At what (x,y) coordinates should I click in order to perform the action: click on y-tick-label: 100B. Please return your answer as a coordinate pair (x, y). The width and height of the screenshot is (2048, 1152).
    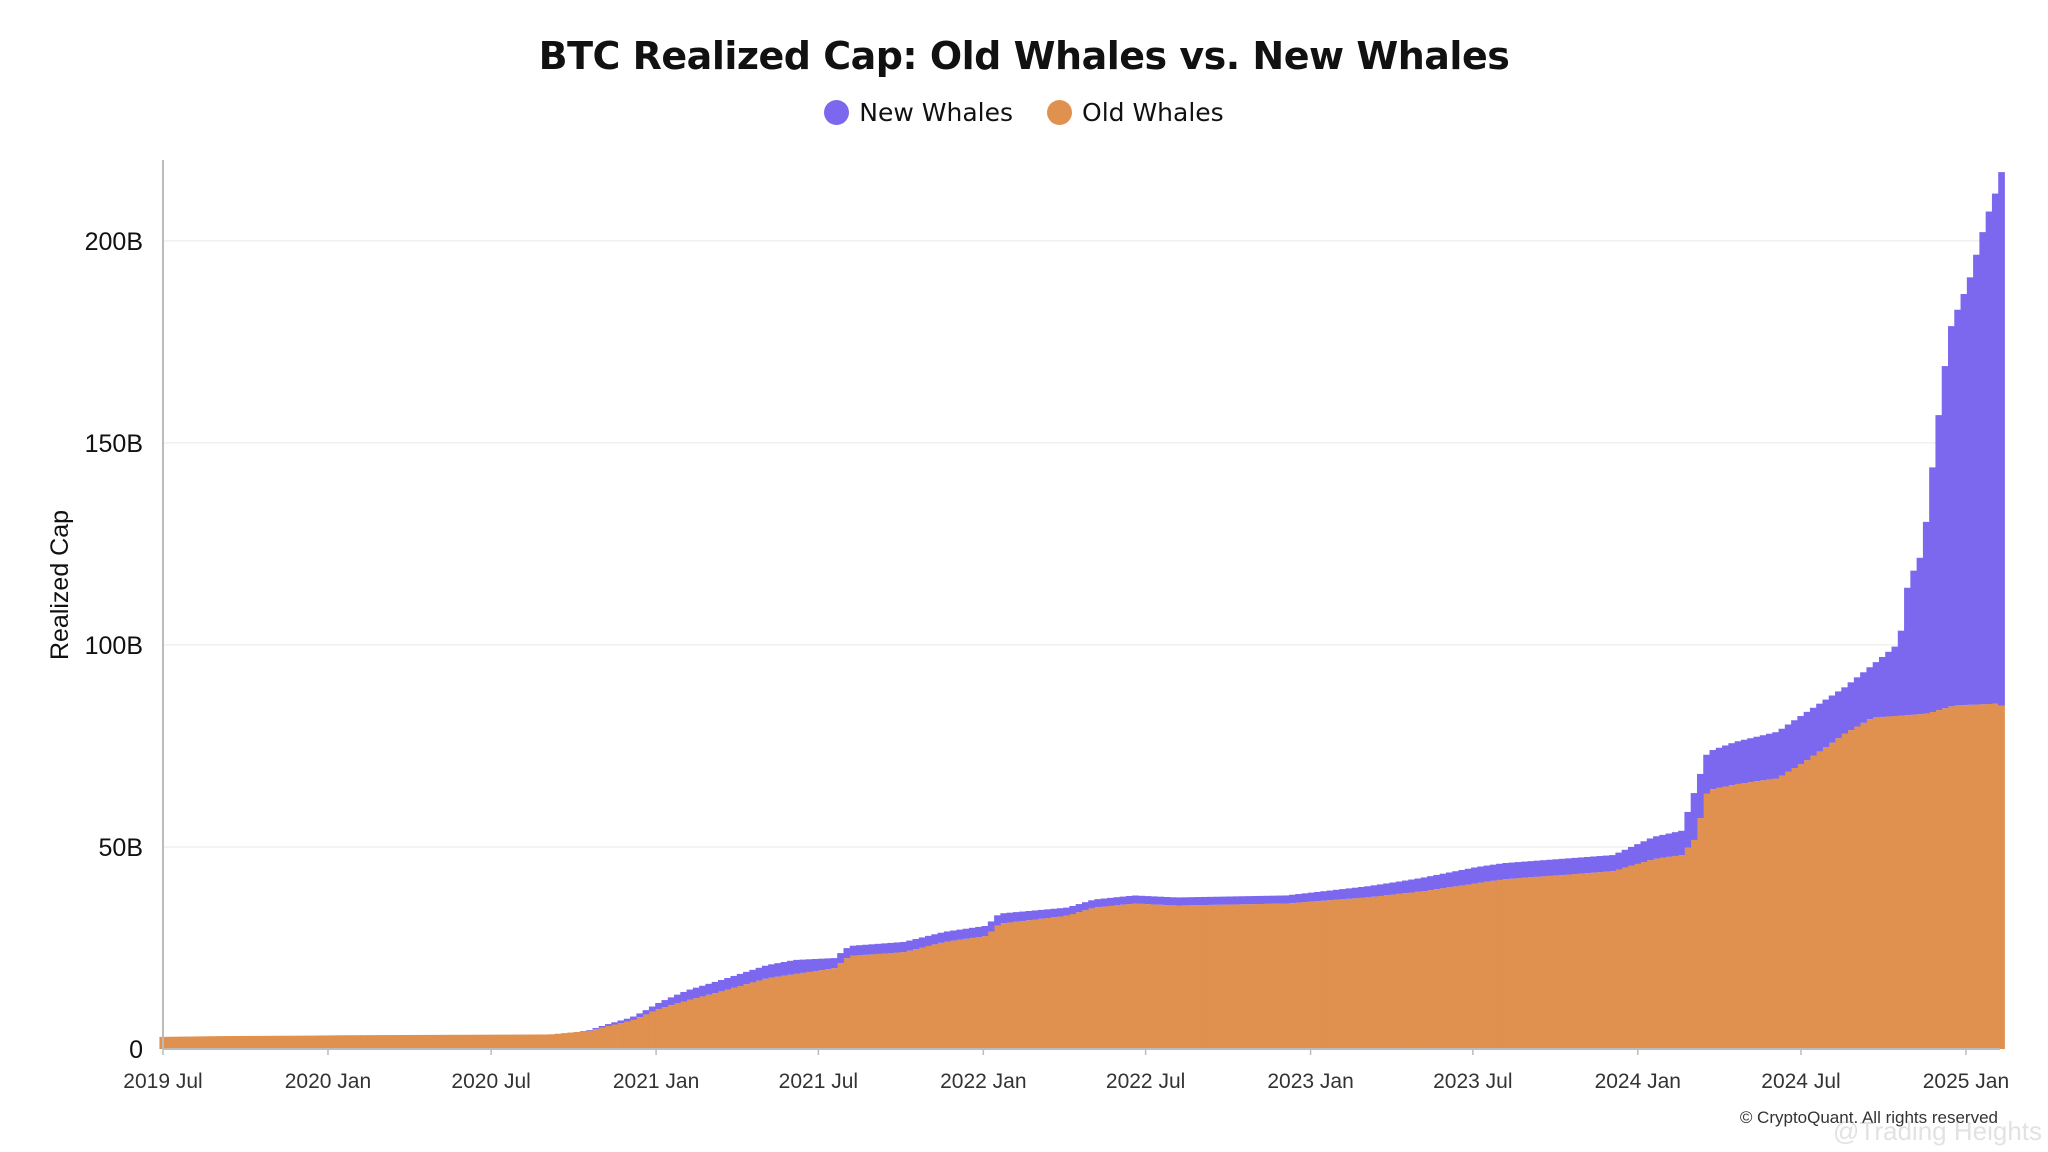
    Looking at the image, I should click on (114, 646).